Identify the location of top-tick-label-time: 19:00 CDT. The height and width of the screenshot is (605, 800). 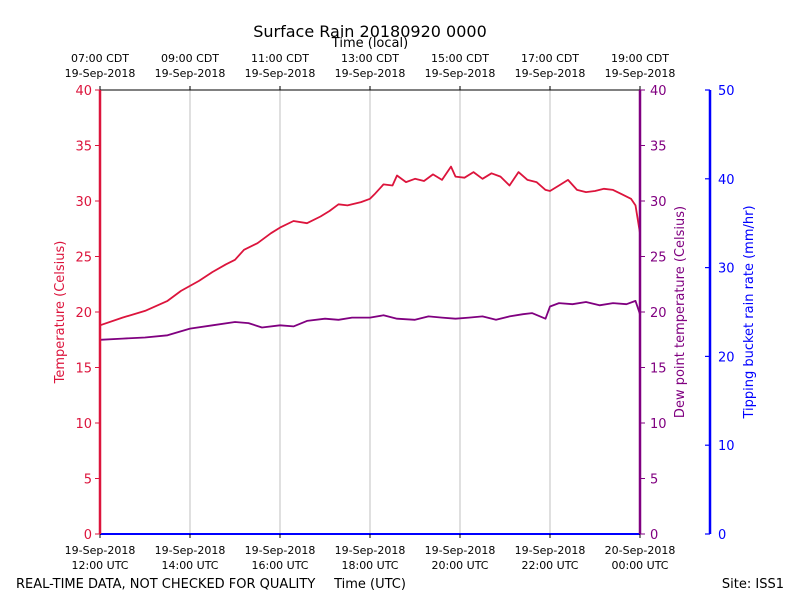
(640, 58).